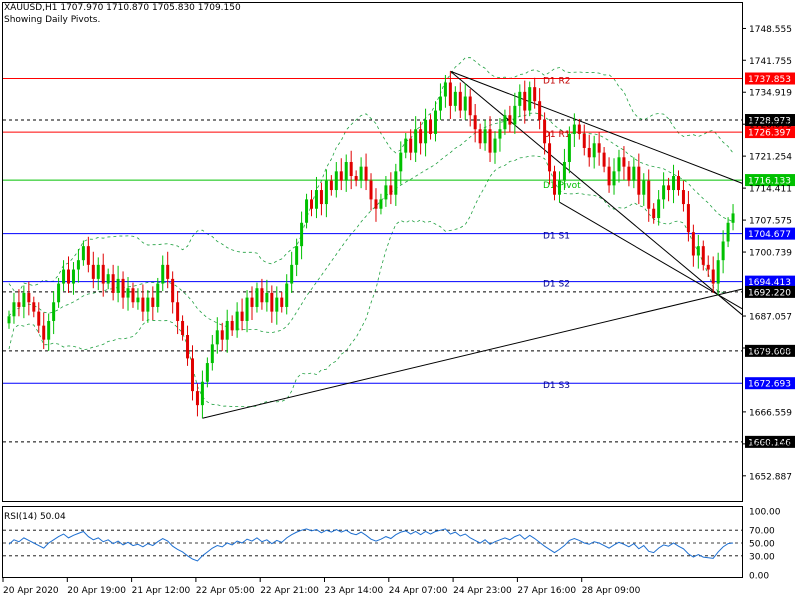 Image resolution: width=800 pixels, height=600 pixels. I want to click on pivot-label: D1 R2, so click(557, 82).